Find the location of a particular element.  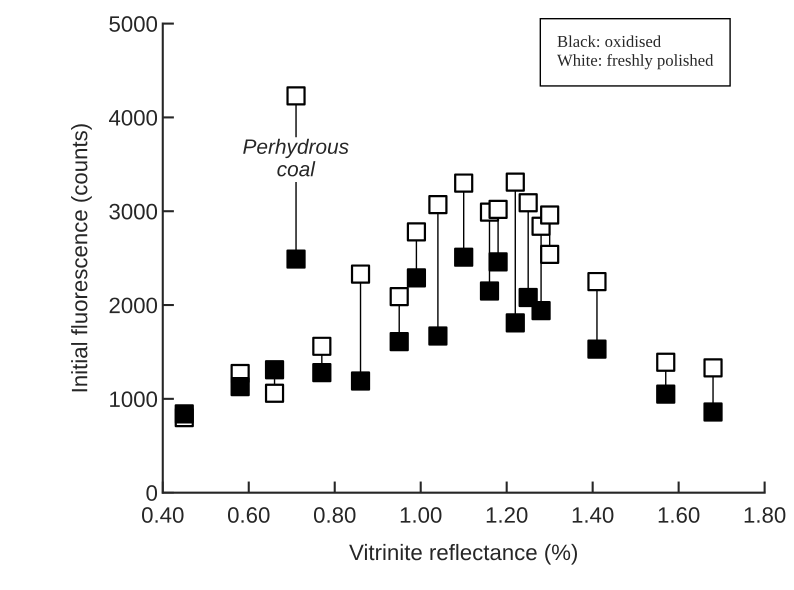

x-tick-label: 0.40 is located at coordinates (163, 515).